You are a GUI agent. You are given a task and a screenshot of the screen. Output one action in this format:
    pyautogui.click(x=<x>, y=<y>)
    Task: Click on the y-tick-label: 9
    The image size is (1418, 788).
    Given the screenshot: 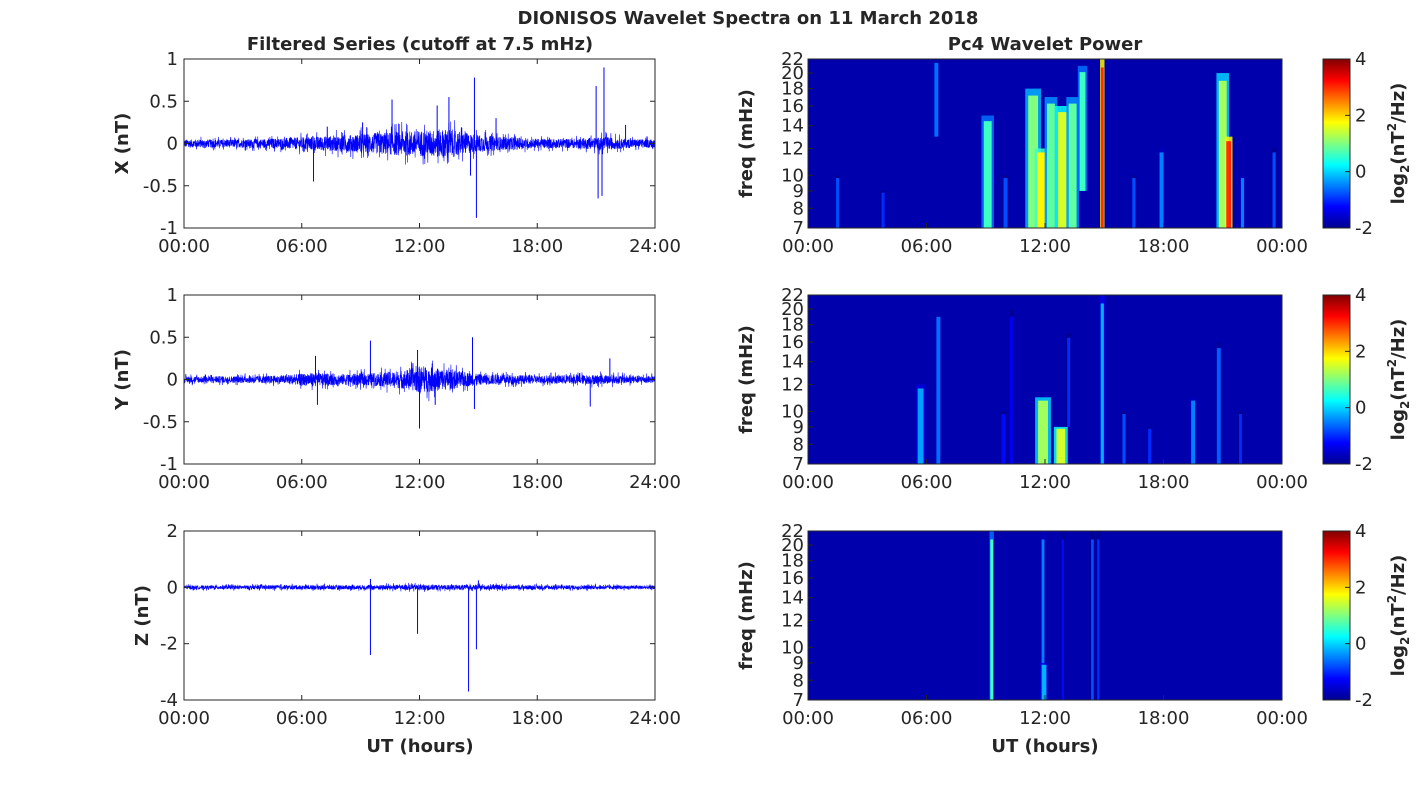 What is the action you would take?
    pyautogui.click(x=798, y=663)
    